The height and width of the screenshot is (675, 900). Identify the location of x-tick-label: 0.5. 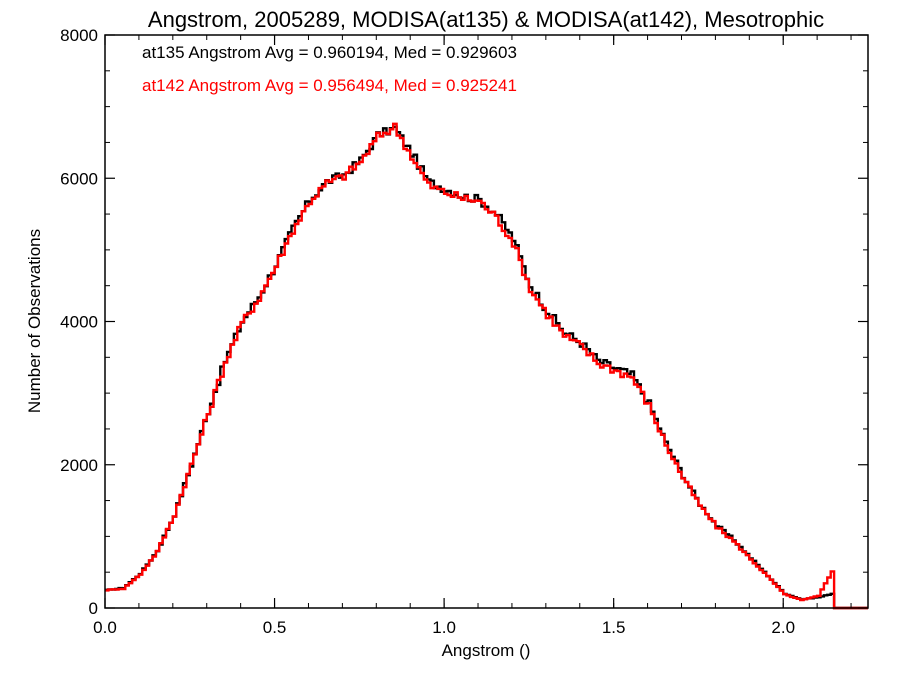
(275, 627).